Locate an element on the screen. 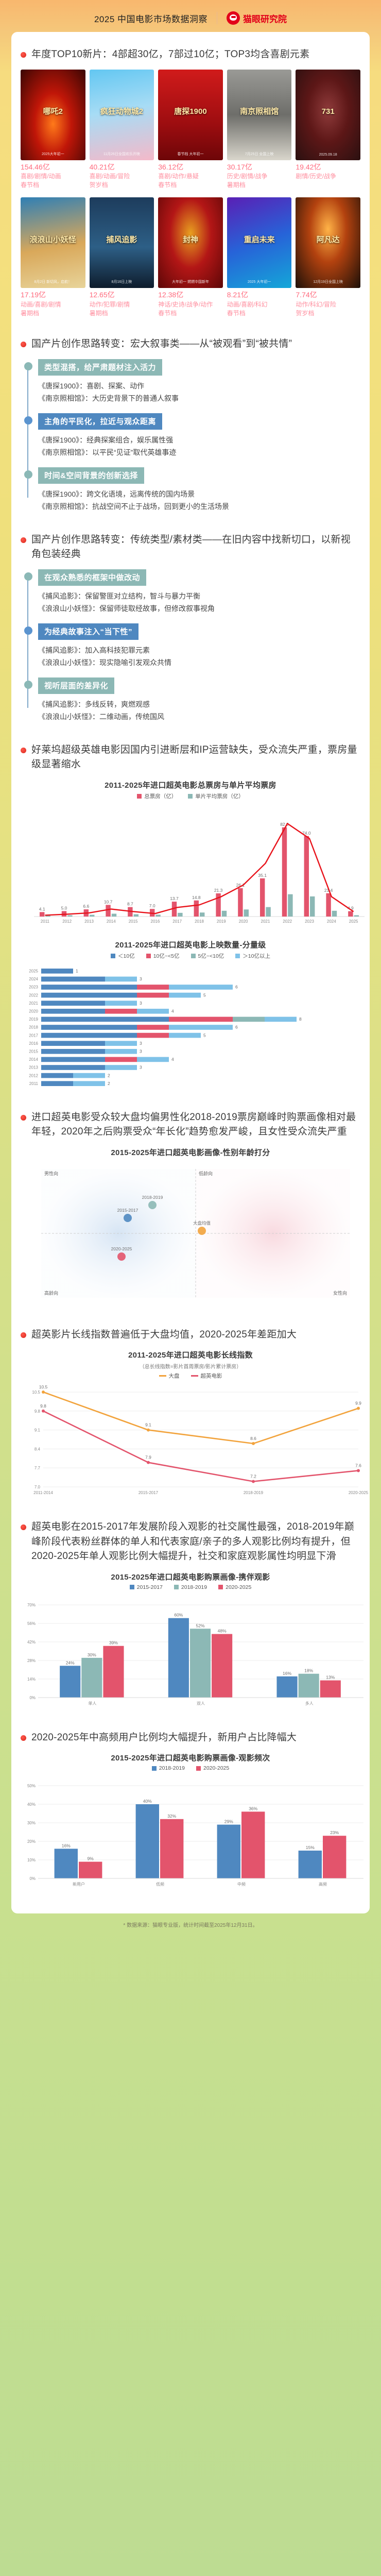 This screenshot has height=2576, width=381. movie-card: 捕风追影 8月16日上映 12.65亿 动作/犯罪/剧情 暑期档 is located at coordinates (121, 257).